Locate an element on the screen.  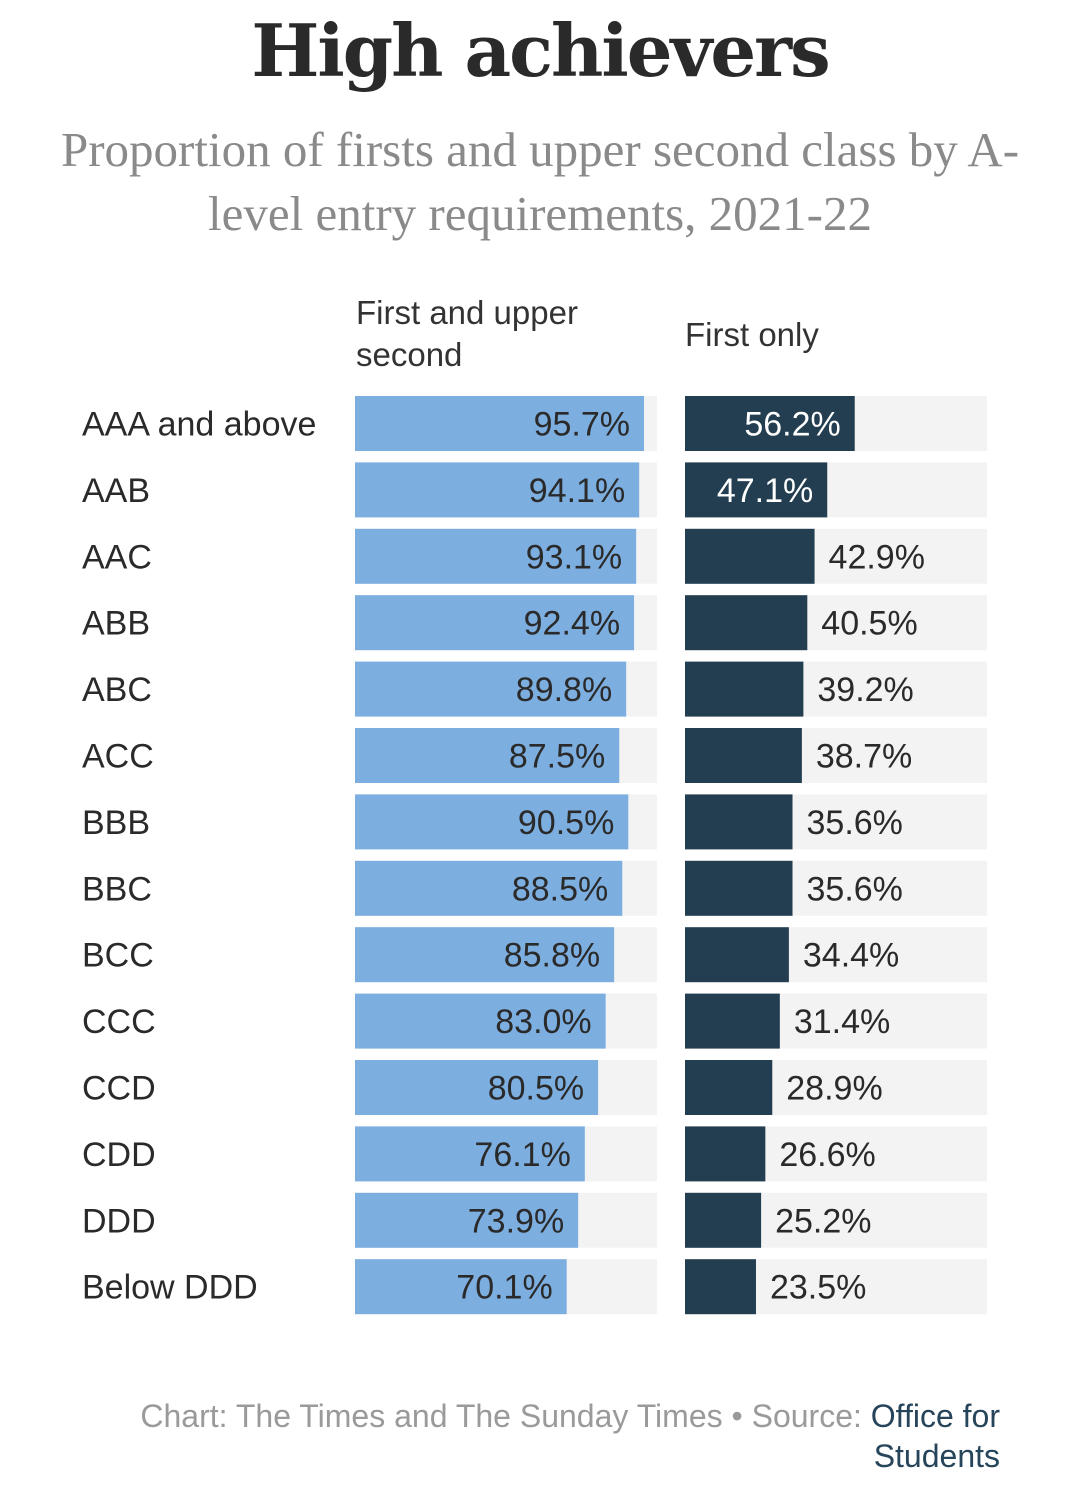
row-label: BBC is located at coordinates (117, 889).